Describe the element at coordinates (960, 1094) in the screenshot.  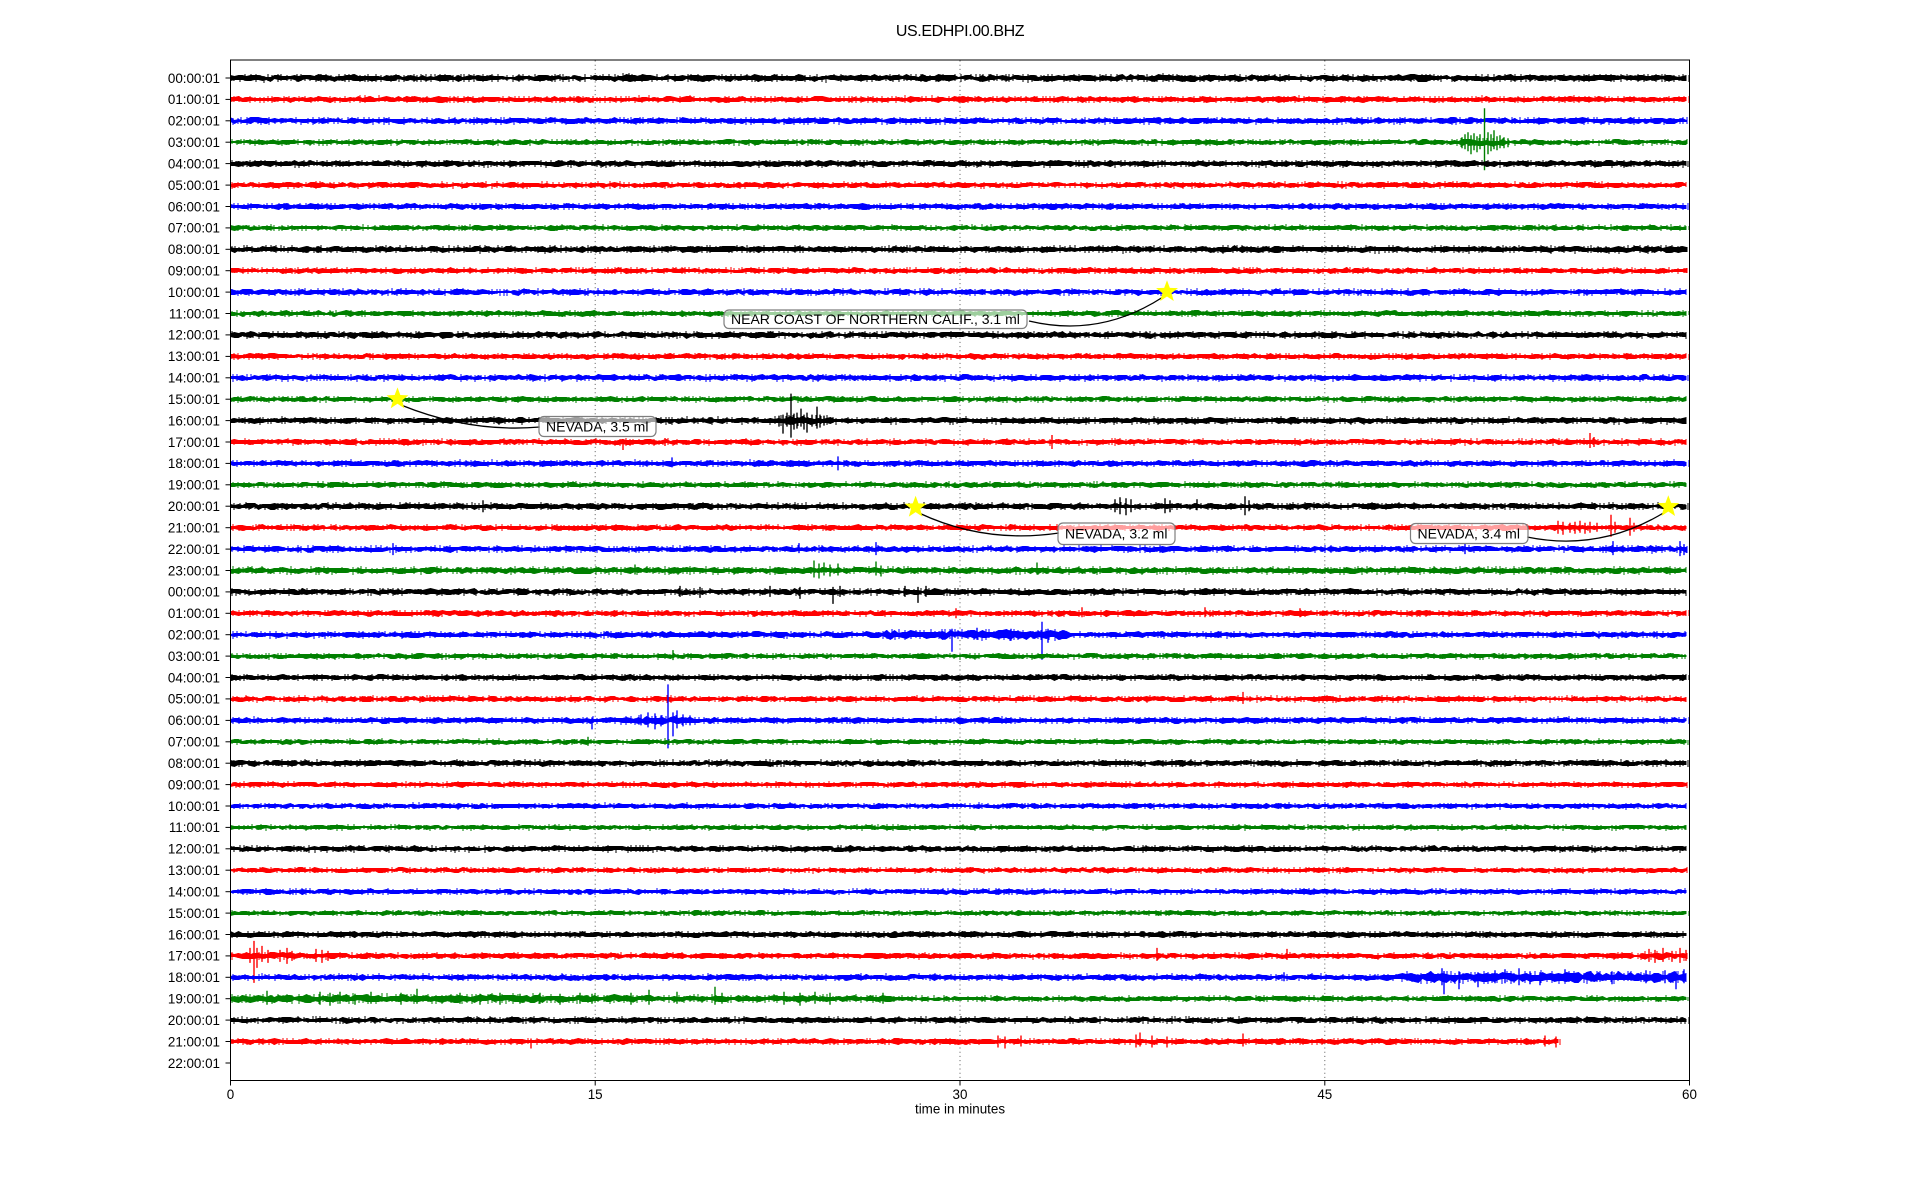
I see `svg-text: 30` at that location.